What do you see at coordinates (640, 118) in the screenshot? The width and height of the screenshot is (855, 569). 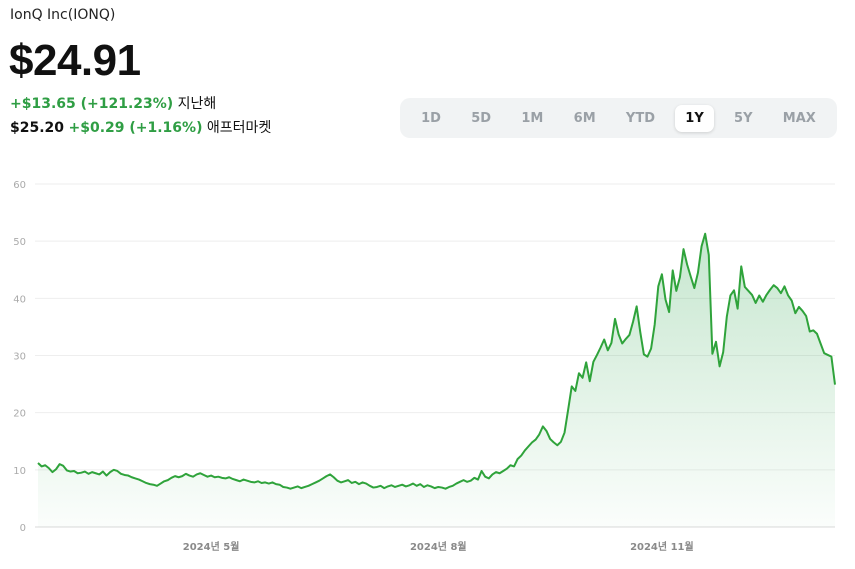 I see `range-ytd: YTD` at bounding box center [640, 118].